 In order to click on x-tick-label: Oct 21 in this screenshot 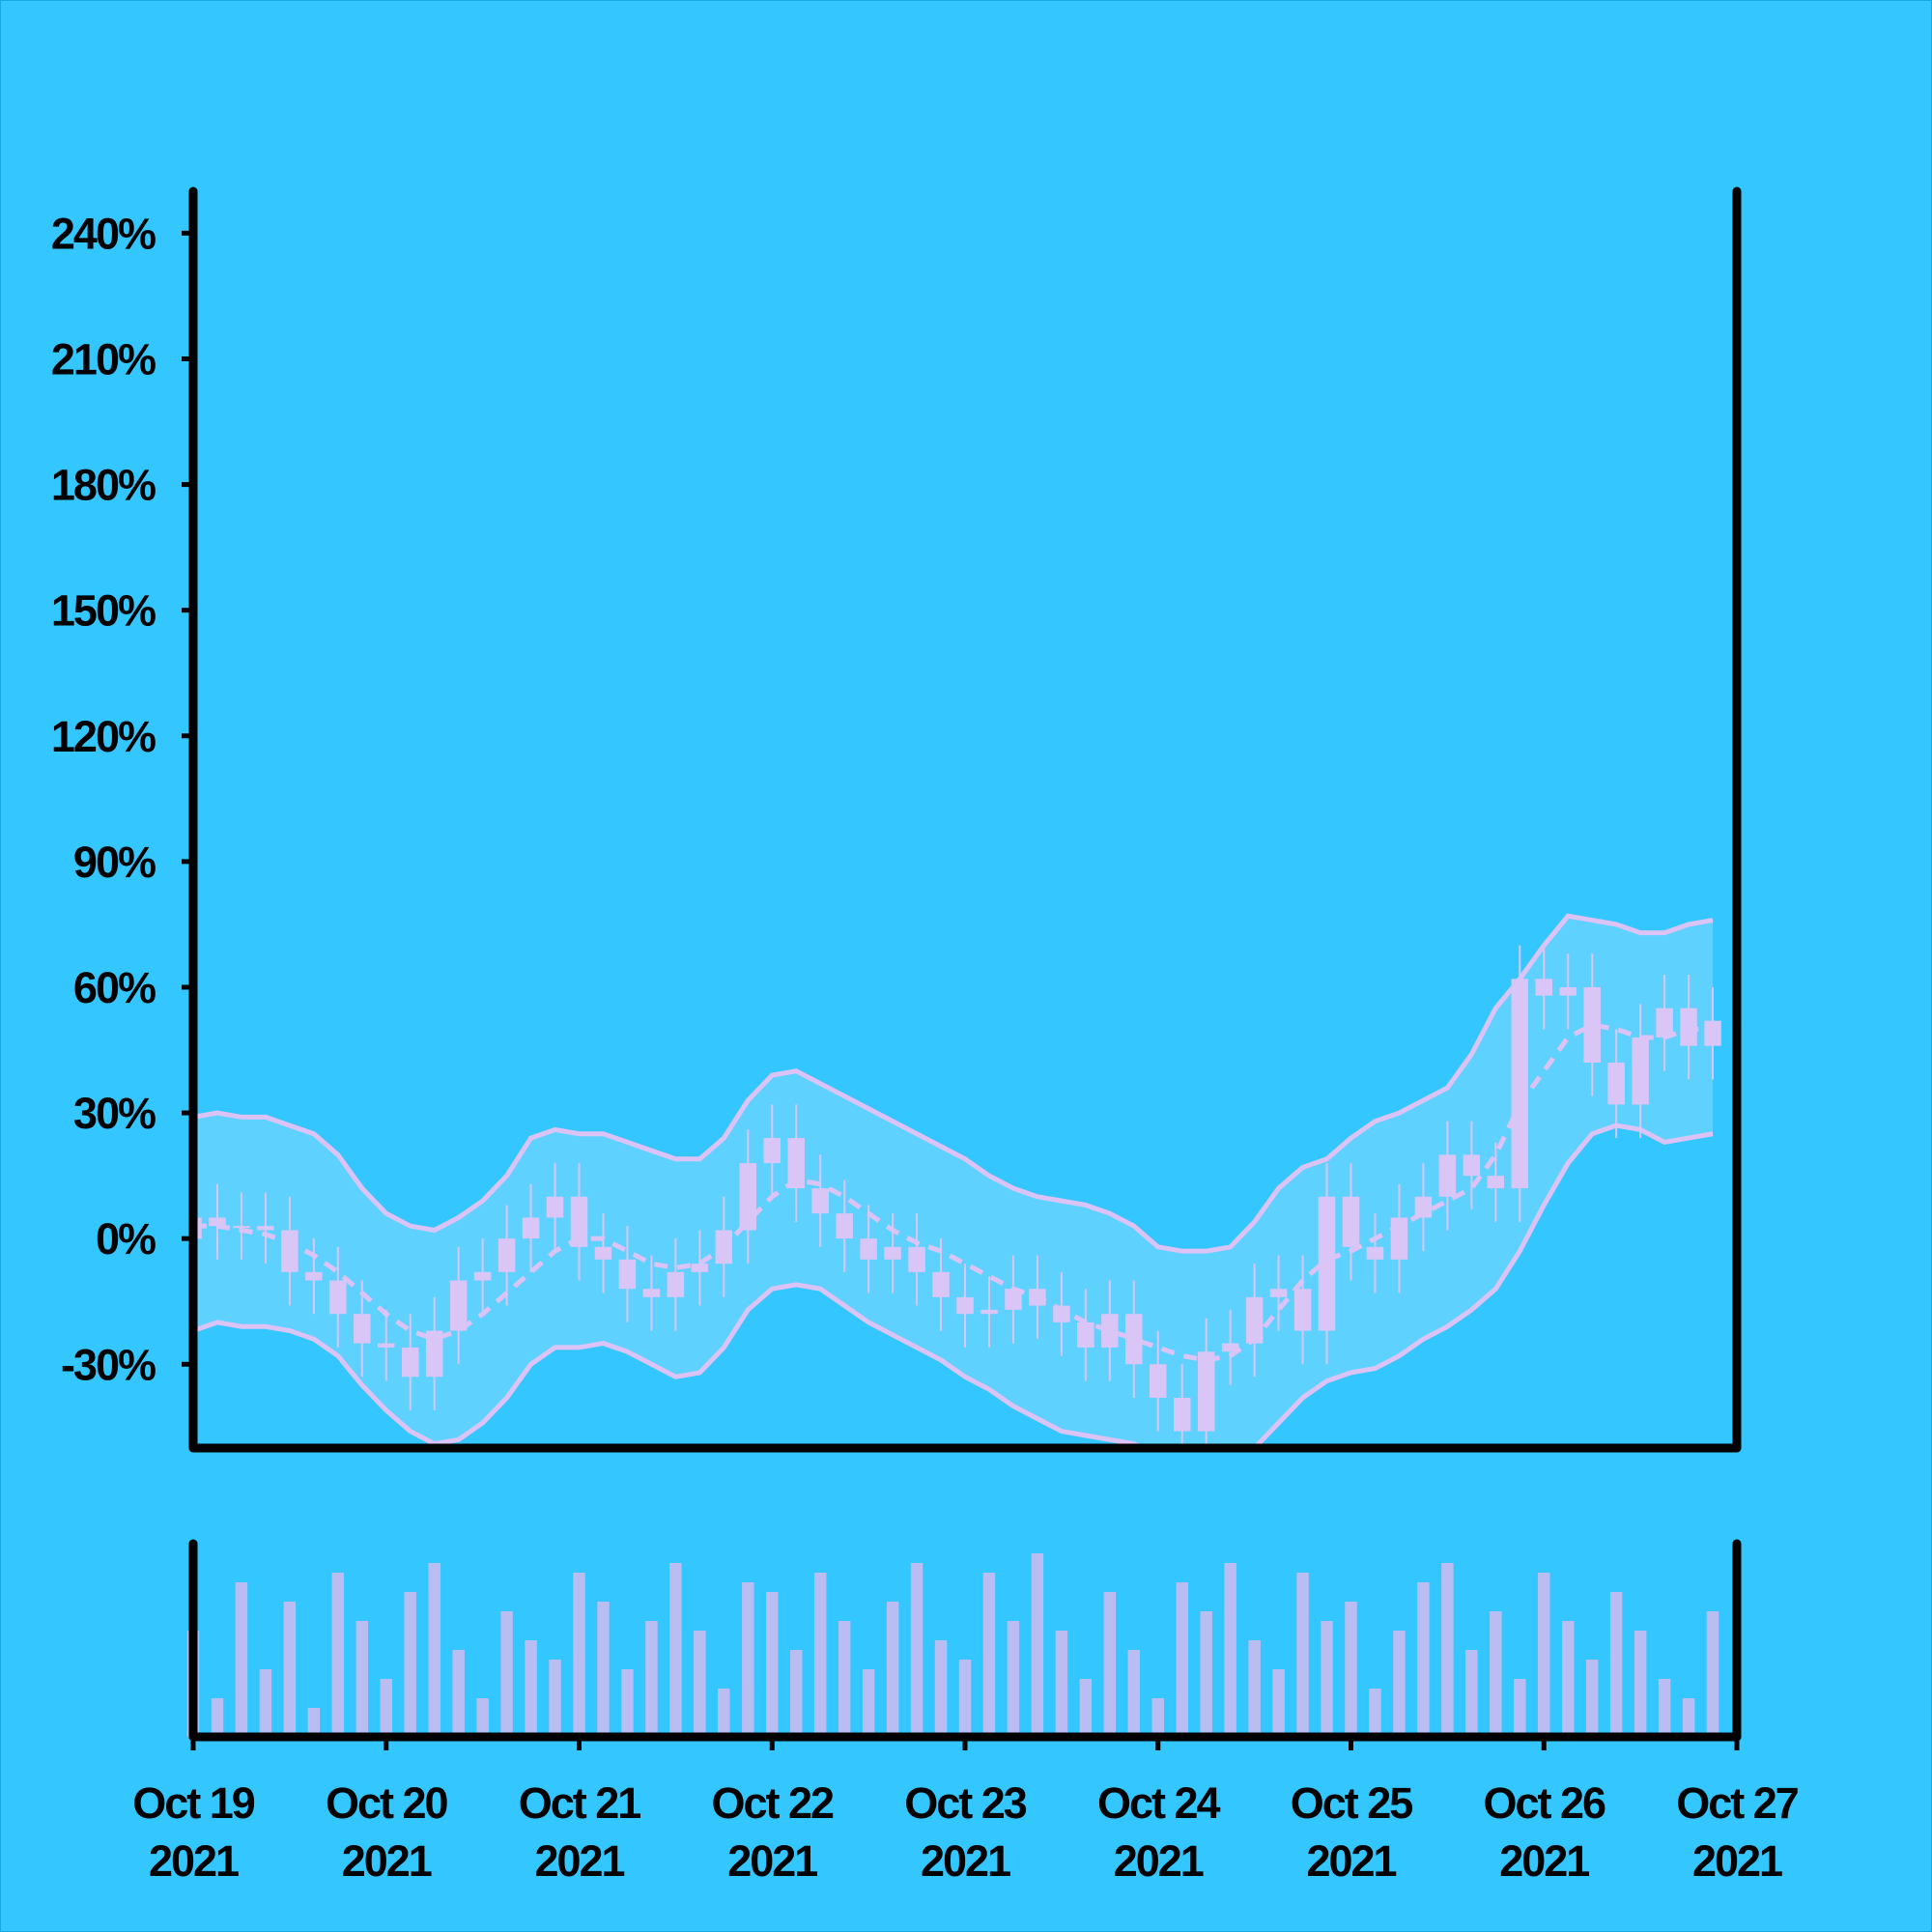, I will do `click(580, 1803)`.